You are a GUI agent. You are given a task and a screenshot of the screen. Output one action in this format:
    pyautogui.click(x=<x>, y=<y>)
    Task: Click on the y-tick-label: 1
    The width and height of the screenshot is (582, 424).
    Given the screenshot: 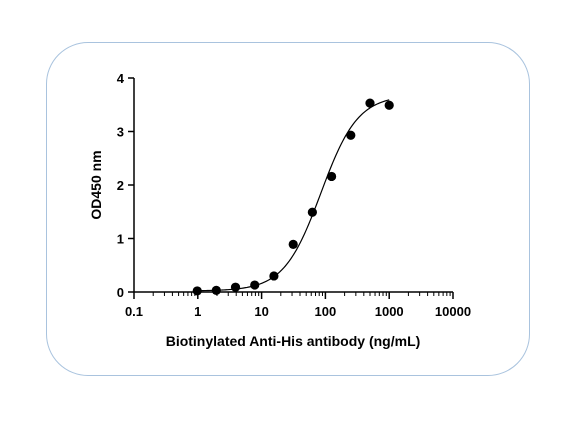 What is the action you would take?
    pyautogui.click(x=120, y=239)
    